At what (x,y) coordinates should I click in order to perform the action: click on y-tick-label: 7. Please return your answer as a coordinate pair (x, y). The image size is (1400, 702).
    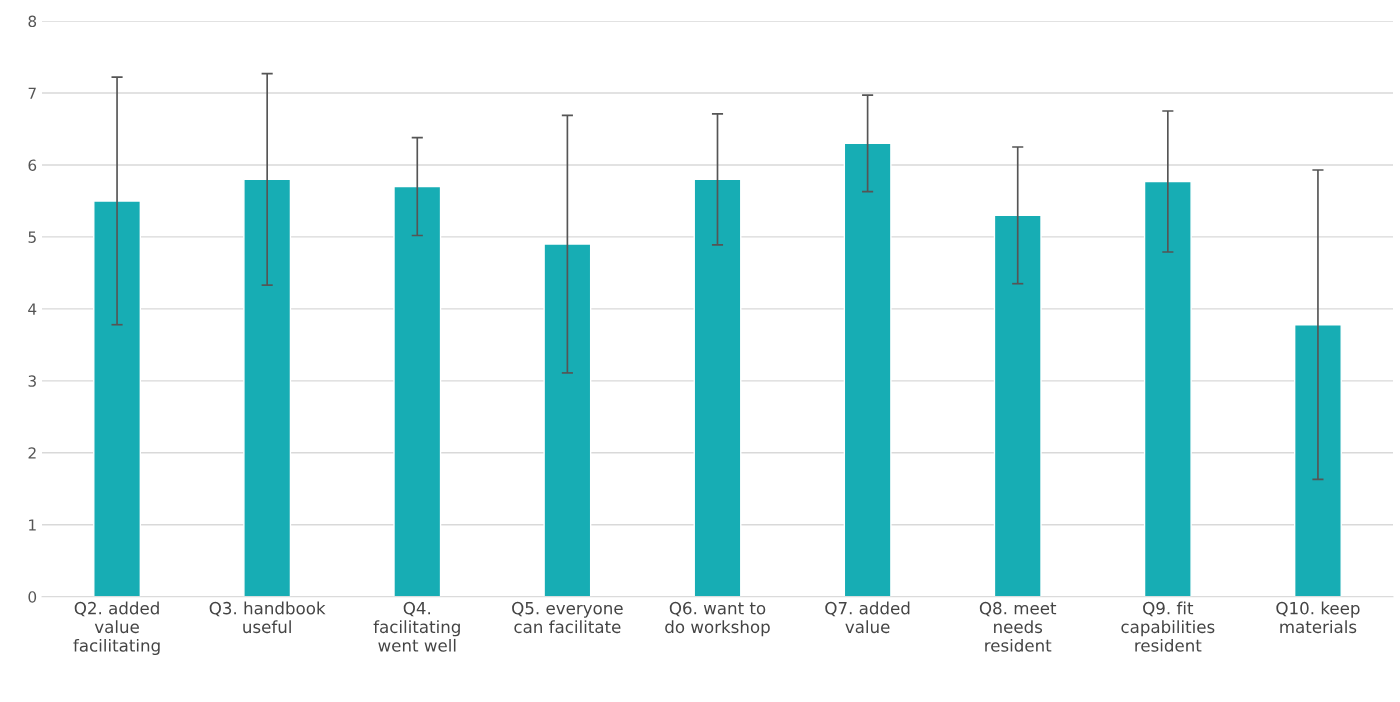
    Looking at the image, I should click on (32, 93).